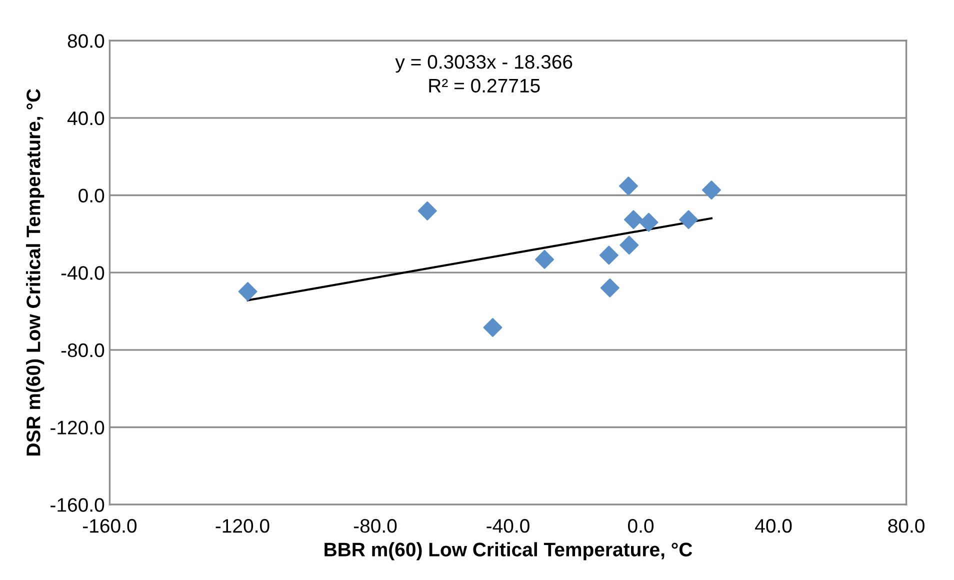 The width and height of the screenshot is (954, 580). I want to click on y-tick-label: -40.0, so click(82, 273).